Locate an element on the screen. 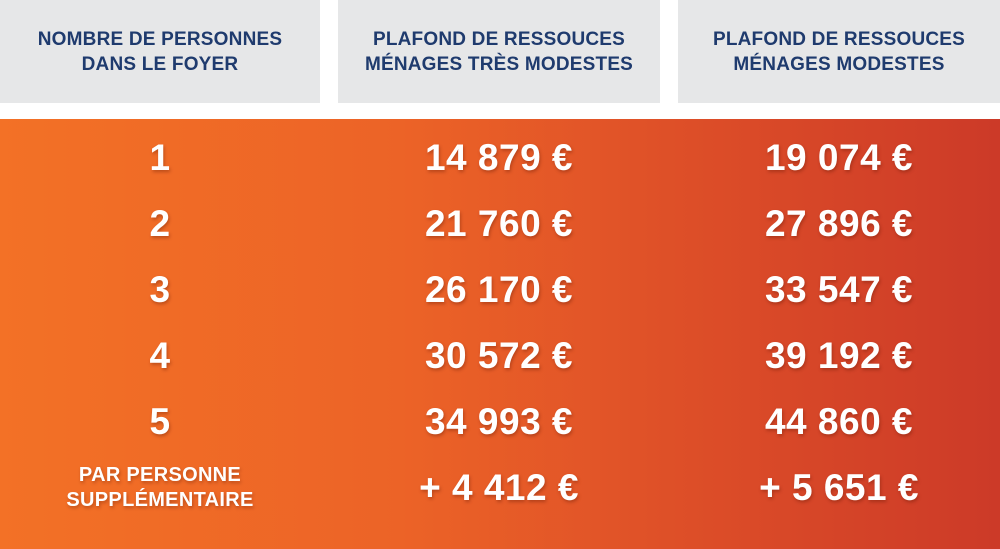 Image resolution: width=1000 pixels, height=549 pixels. household-size-cell: 4 is located at coordinates (160, 355).